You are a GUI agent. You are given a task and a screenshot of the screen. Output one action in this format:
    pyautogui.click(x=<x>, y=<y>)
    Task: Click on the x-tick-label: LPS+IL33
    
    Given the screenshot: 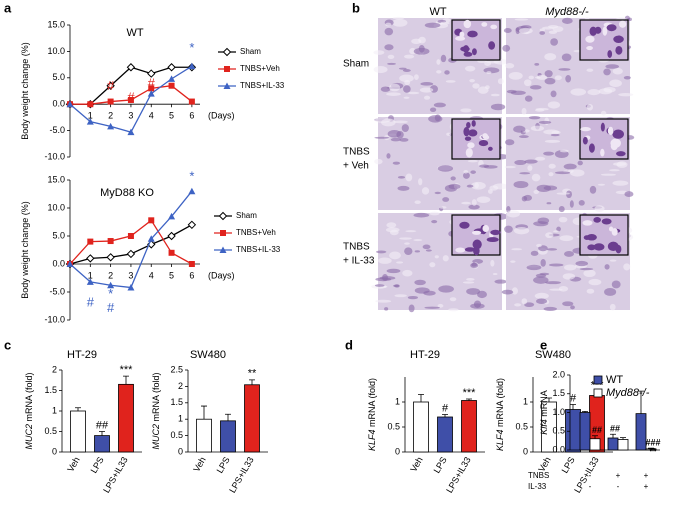 What is the action you would take?
    pyautogui.click(x=115, y=474)
    